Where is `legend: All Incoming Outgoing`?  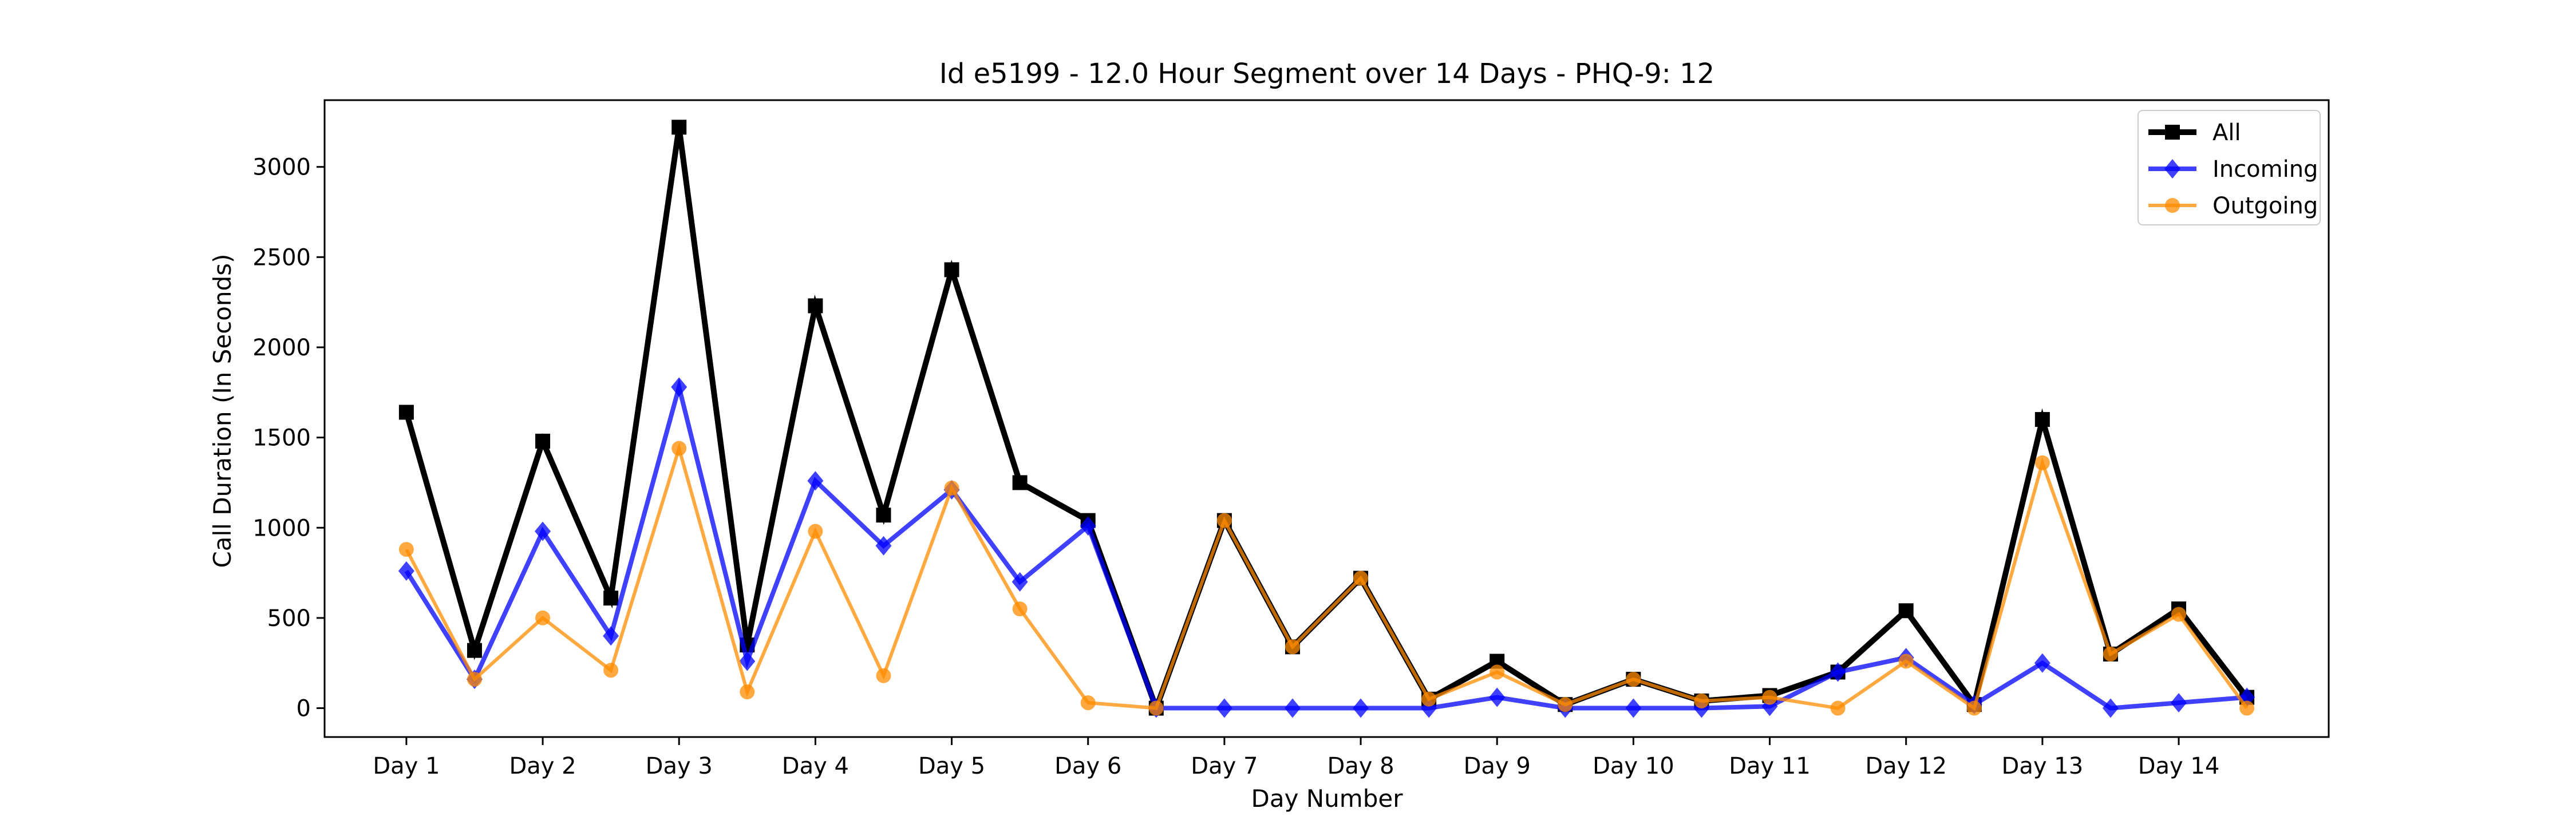 legend: All Incoming Outgoing is located at coordinates (2229, 167).